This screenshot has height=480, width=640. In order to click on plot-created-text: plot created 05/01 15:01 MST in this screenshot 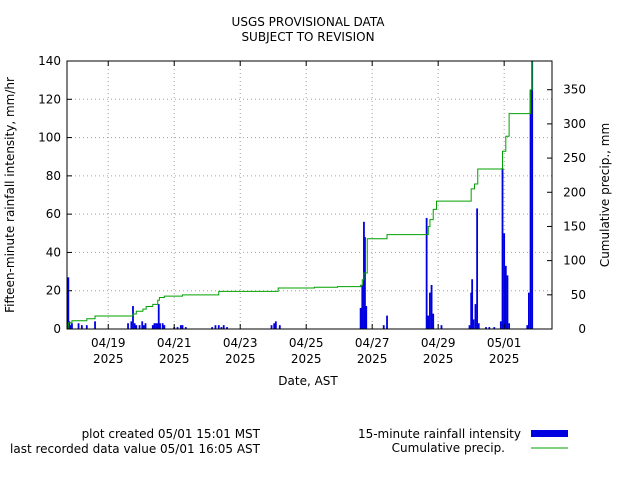, I will do `click(171, 434)`.